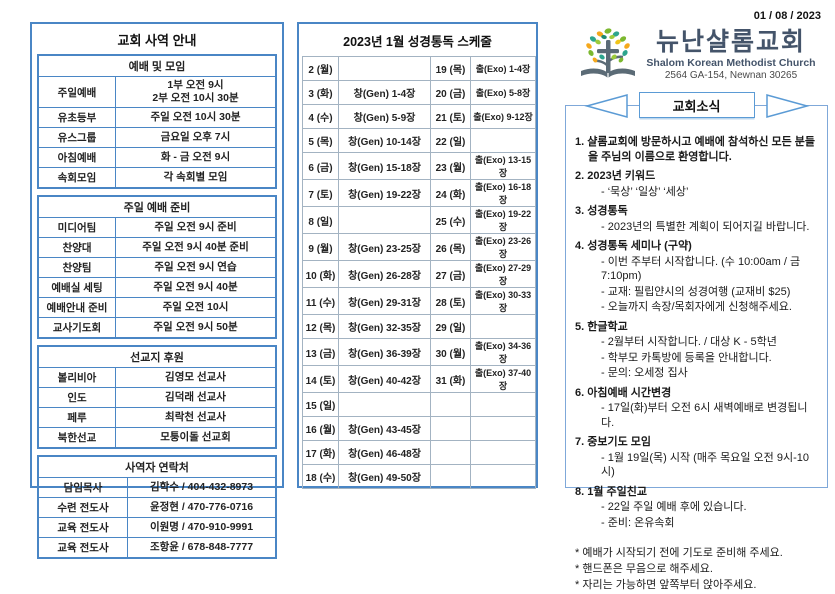  I want to click on row-value: 화 - 금 오전 9시, so click(195, 157).